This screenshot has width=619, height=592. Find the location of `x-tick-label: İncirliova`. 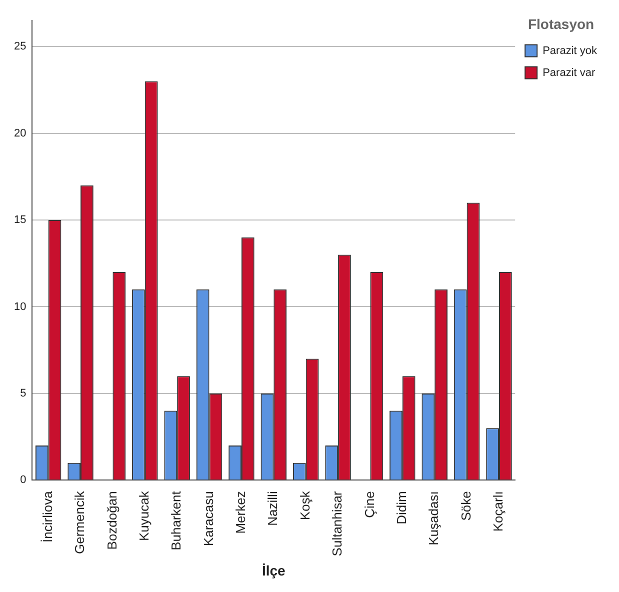

x-tick-label: İncirliova is located at coordinates (47, 516).